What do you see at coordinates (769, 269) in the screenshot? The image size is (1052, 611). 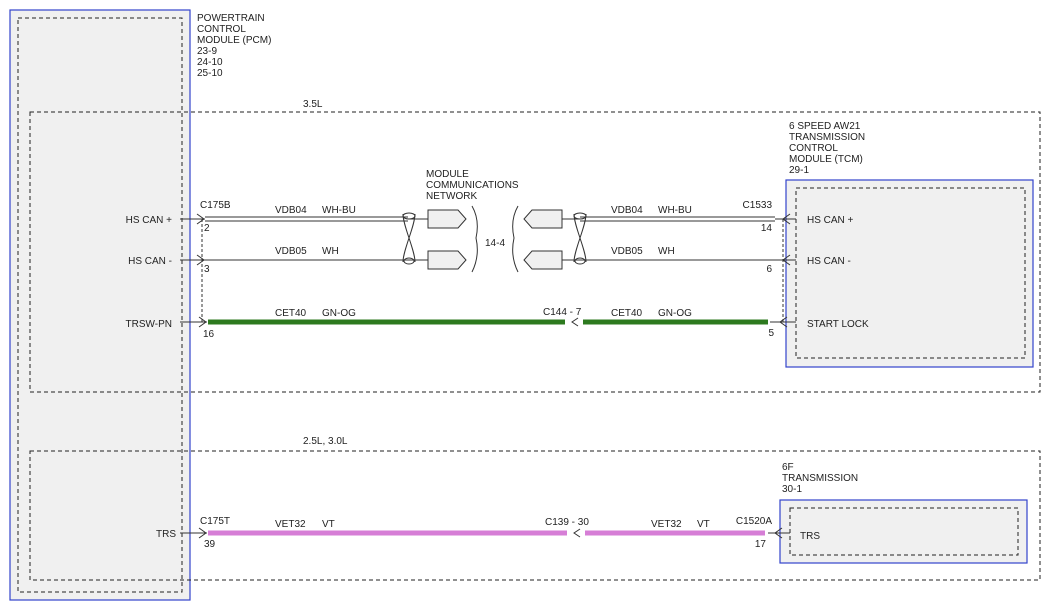 I see `connector-pin: 6` at bounding box center [769, 269].